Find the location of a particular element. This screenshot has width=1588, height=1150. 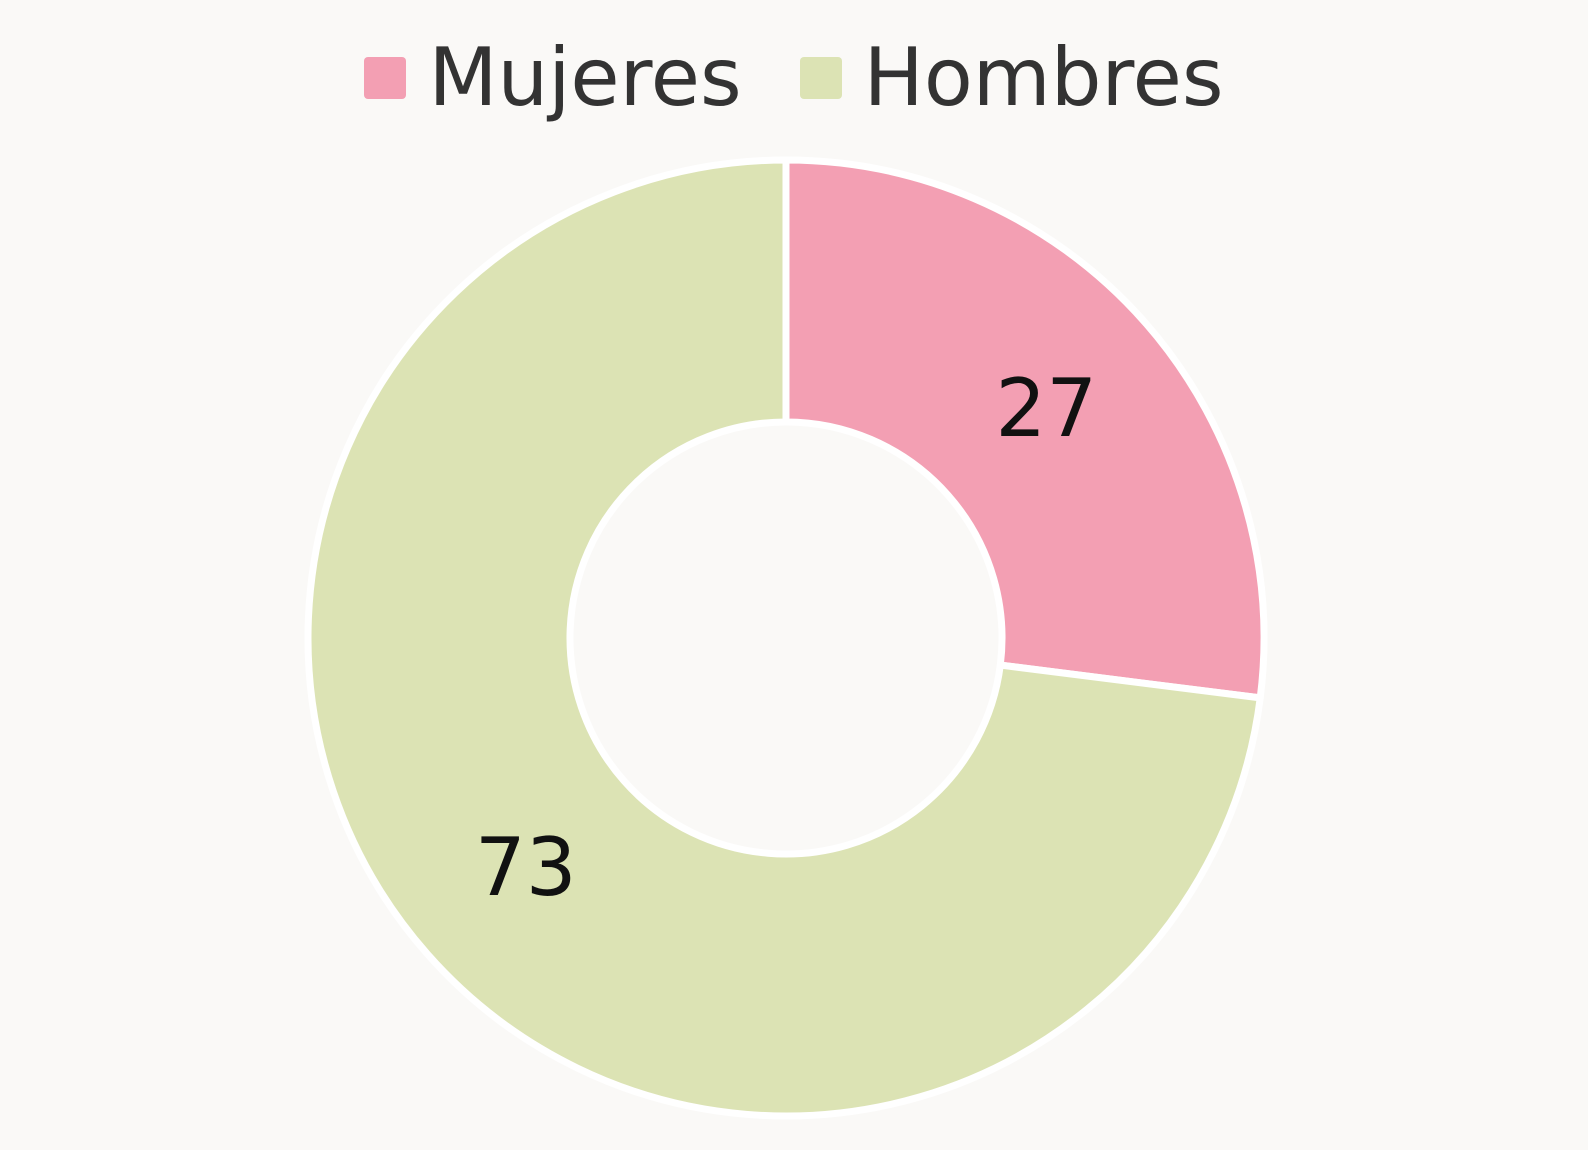

chart-legend: Mujeres Hombres is located at coordinates (794, 78).